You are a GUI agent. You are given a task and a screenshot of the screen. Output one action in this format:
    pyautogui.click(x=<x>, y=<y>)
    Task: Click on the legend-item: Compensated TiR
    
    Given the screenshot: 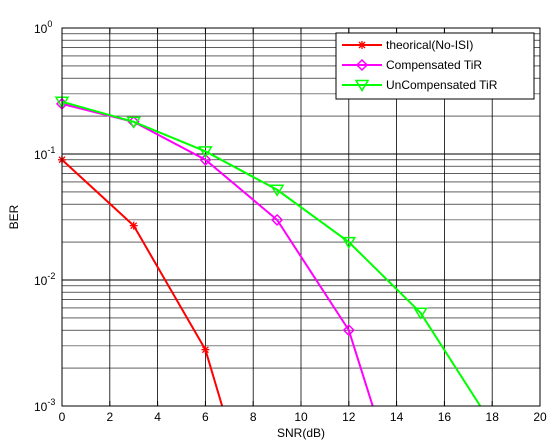 What is the action you would take?
    pyautogui.click(x=412, y=65)
    